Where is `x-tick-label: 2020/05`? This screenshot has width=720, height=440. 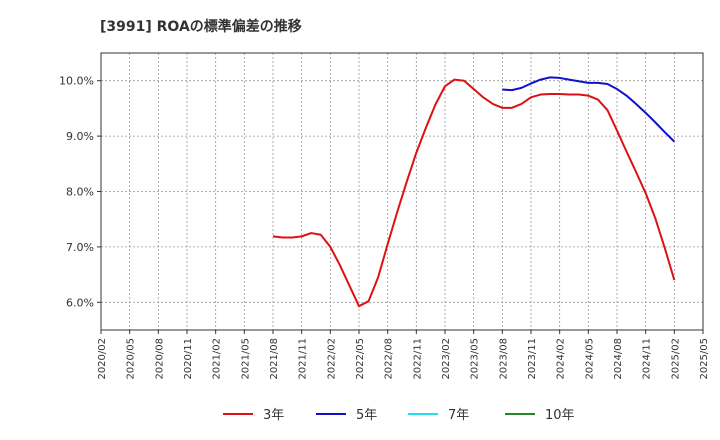
x-tick-label: 2020/05 is located at coordinates (131, 359).